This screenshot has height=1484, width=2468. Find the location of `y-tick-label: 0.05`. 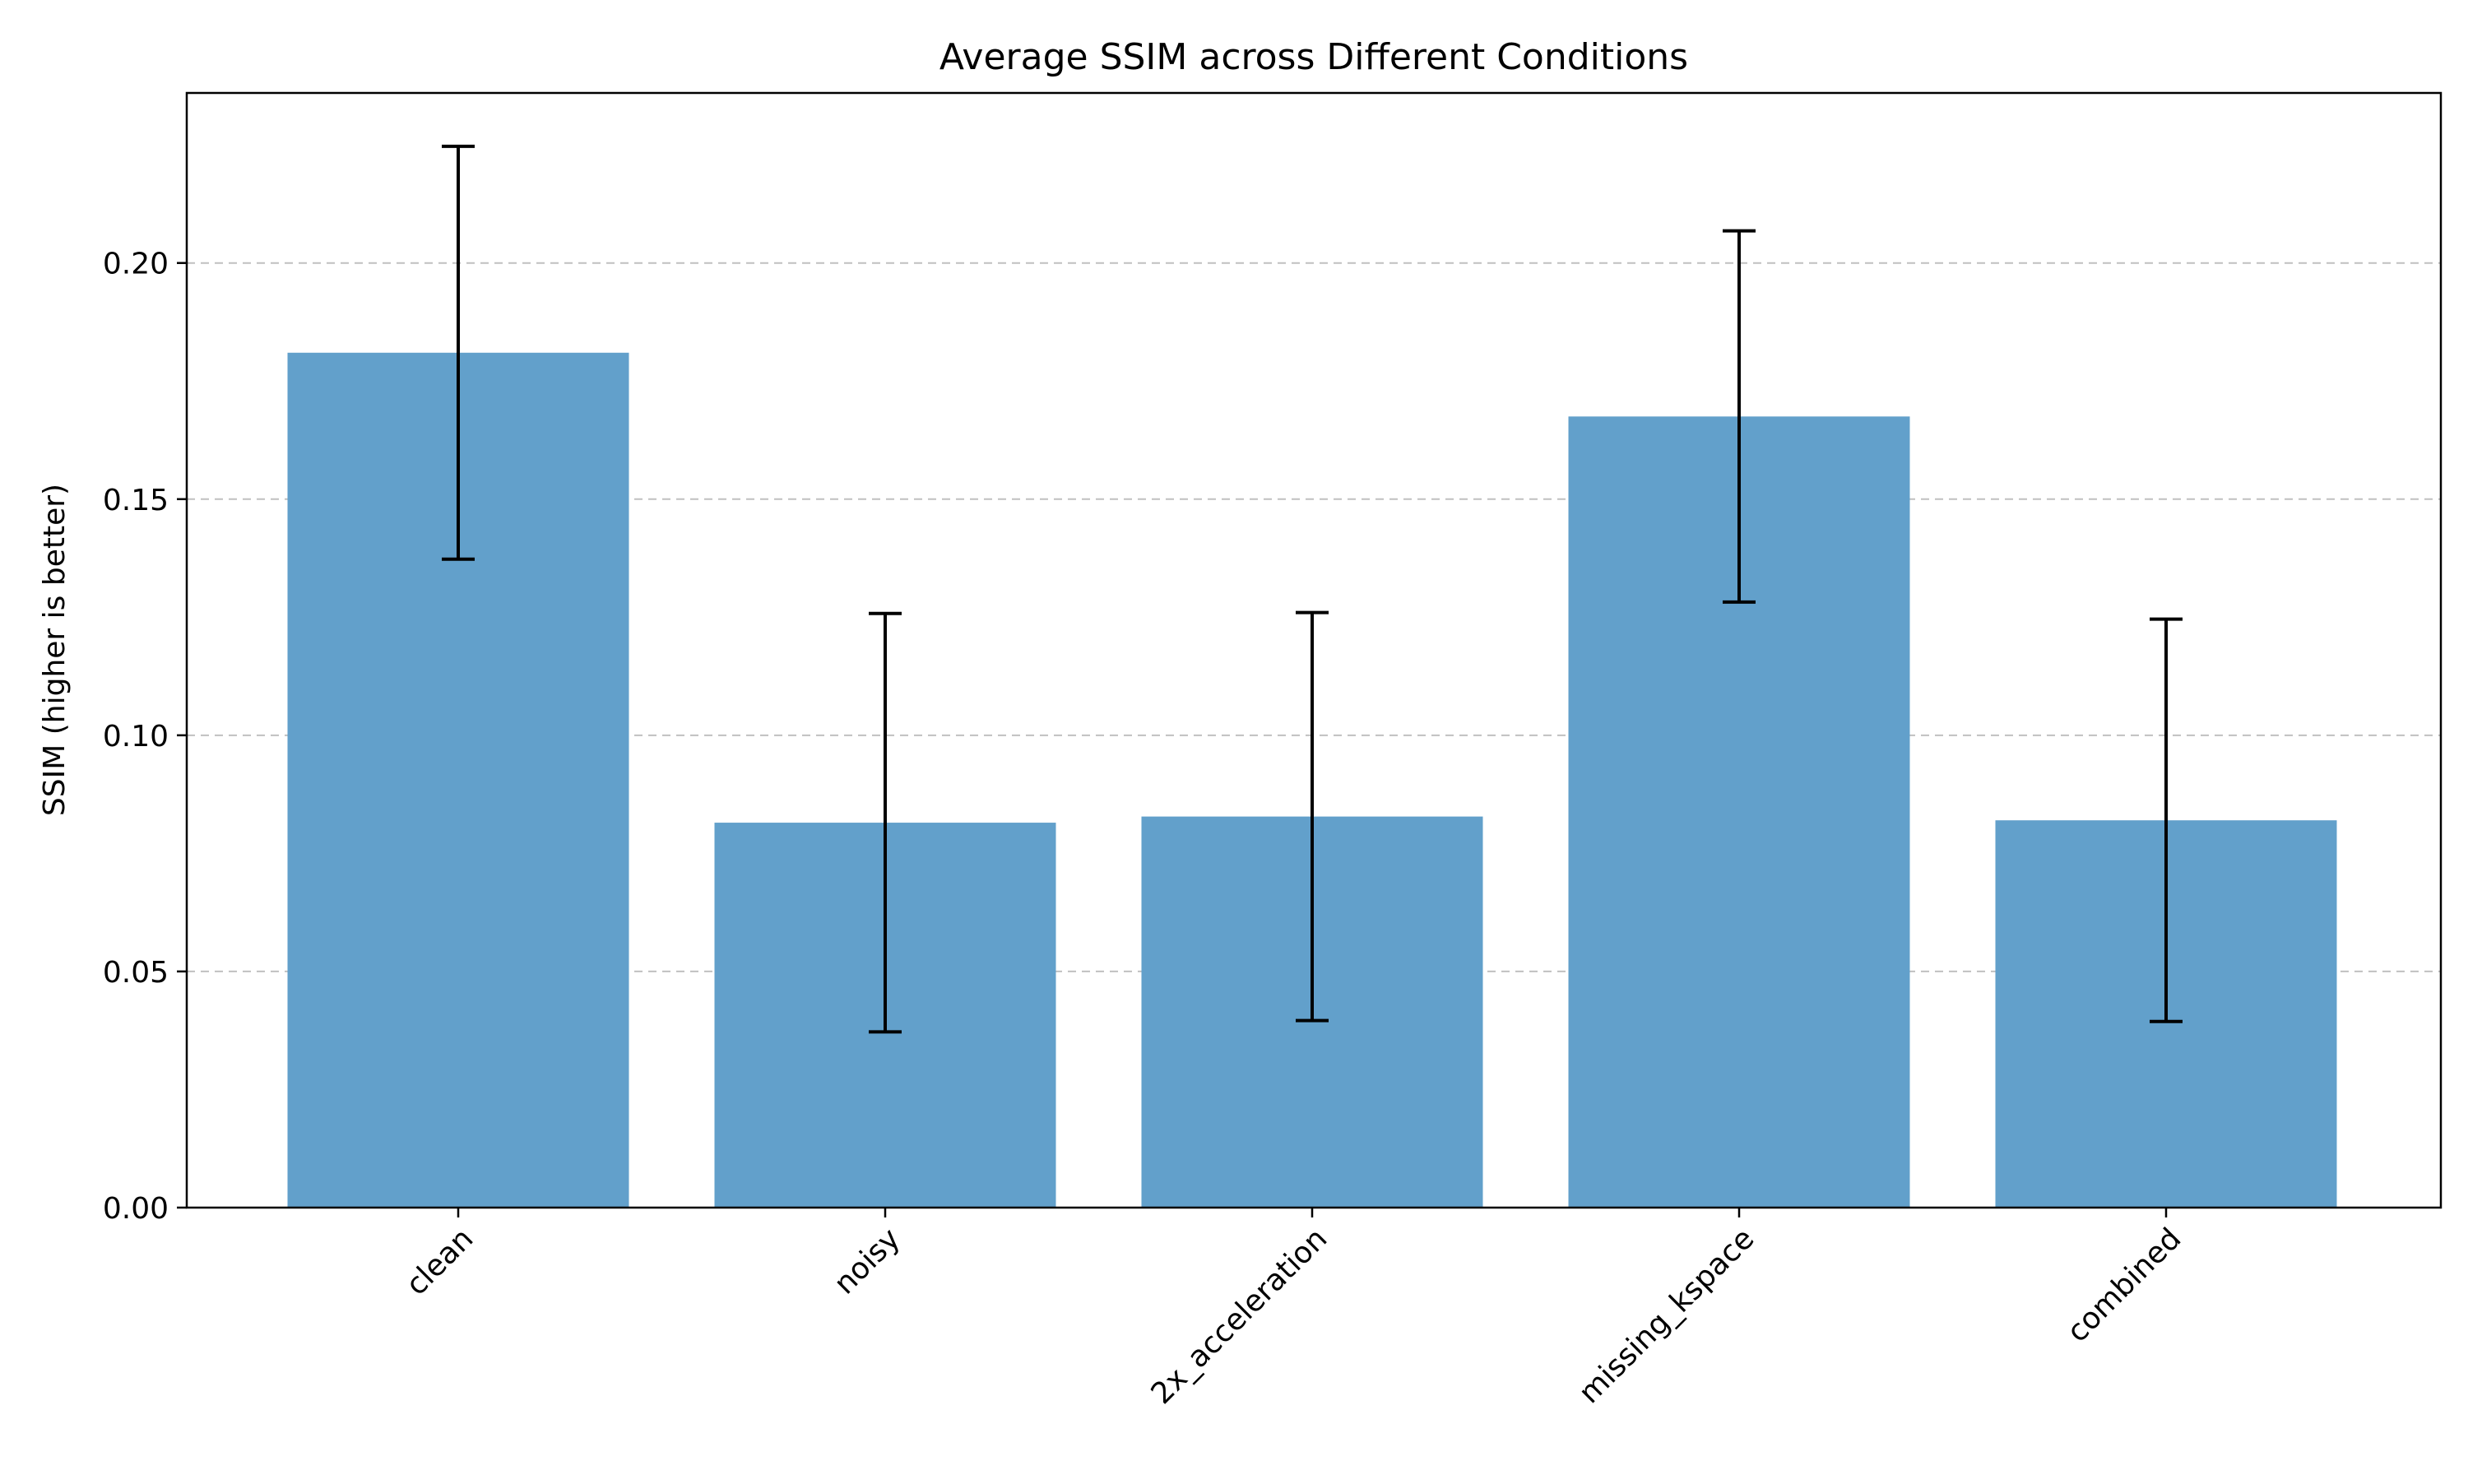

y-tick-label: 0.05 is located at coordinates (136, 973).